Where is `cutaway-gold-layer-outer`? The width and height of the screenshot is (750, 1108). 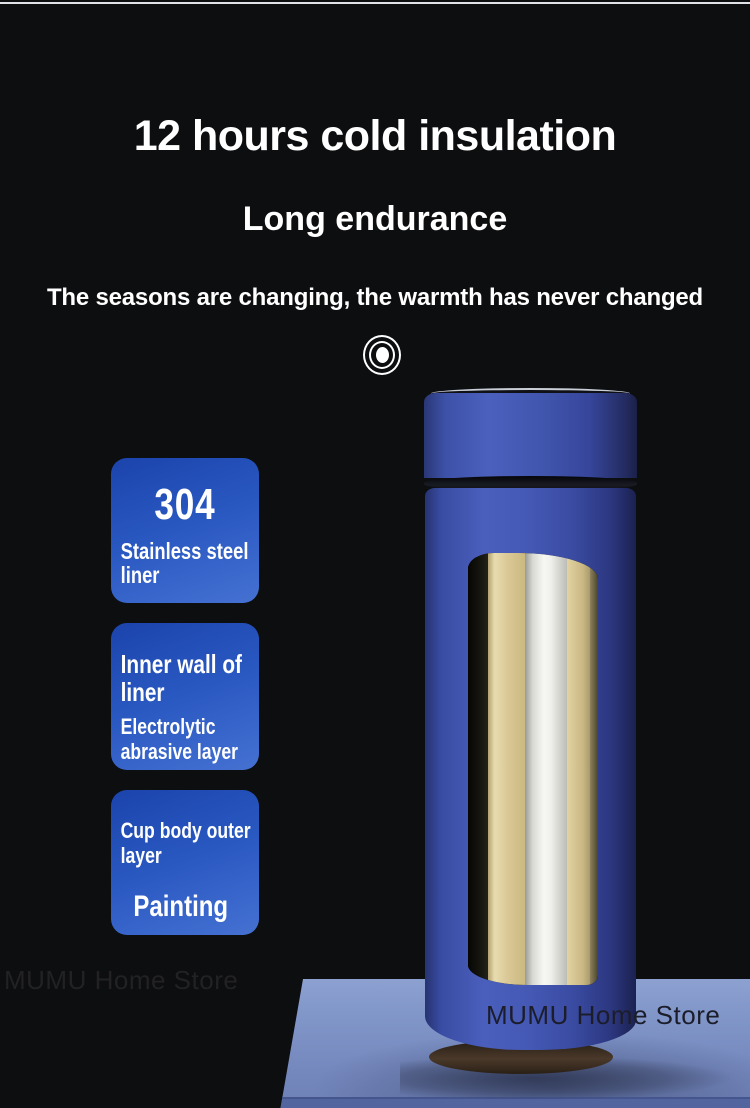 cutaway-gold-layer-outer is located at coordinates (506, 769).